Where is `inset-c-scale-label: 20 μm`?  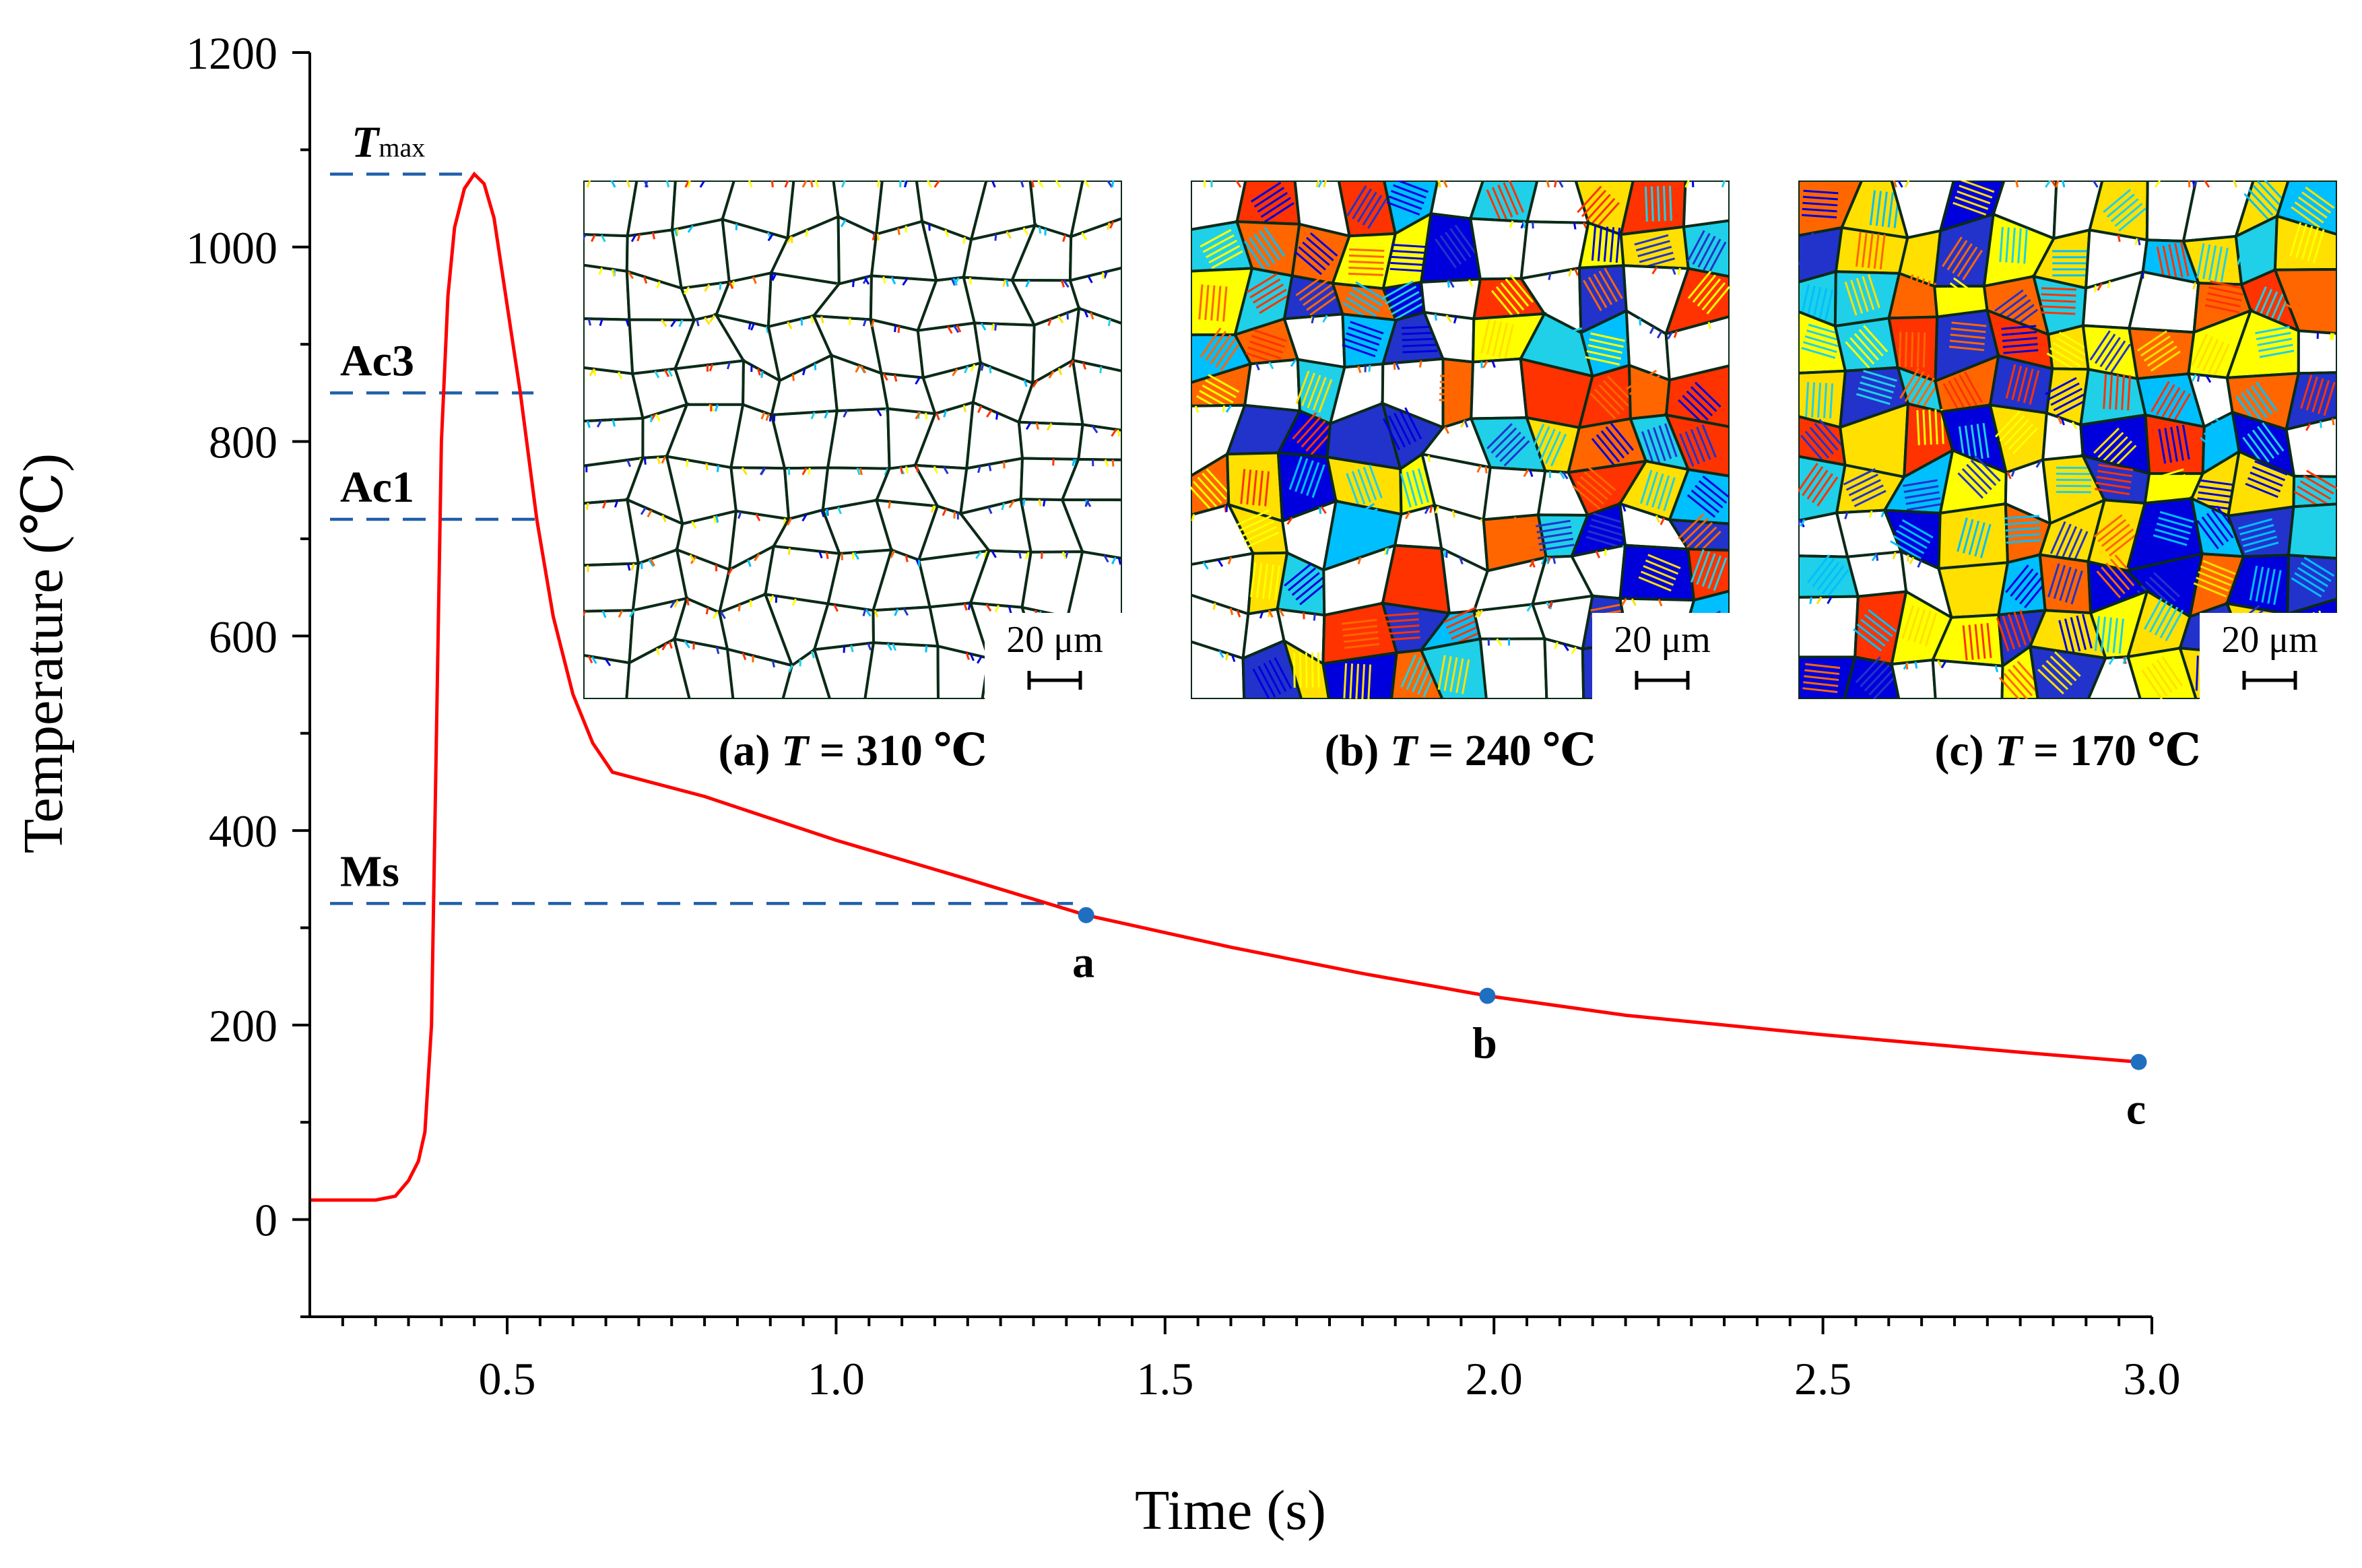 inset-c-scale-label: 20 μm is located at coordinates (2269, 640).